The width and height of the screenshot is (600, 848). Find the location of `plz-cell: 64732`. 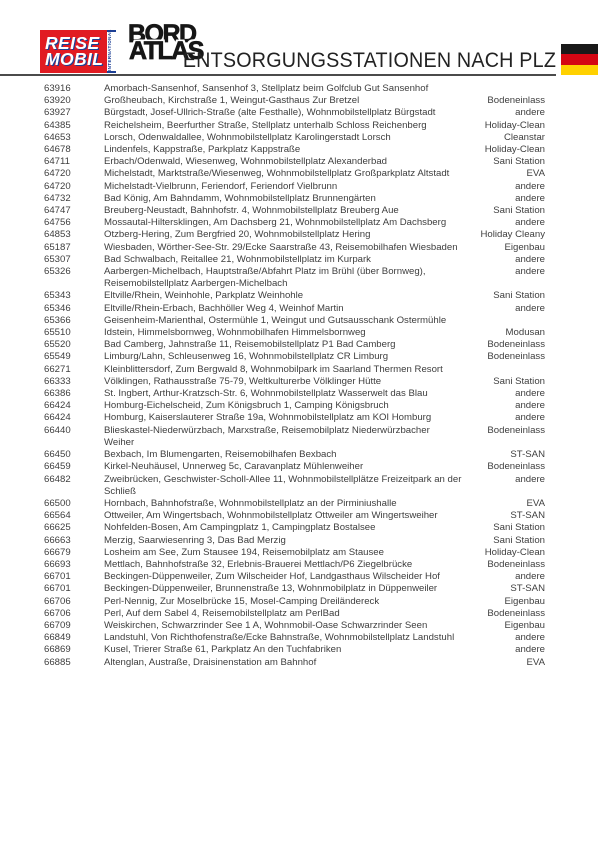

plz-cell: 64732 is located at coordinates (57, 198).